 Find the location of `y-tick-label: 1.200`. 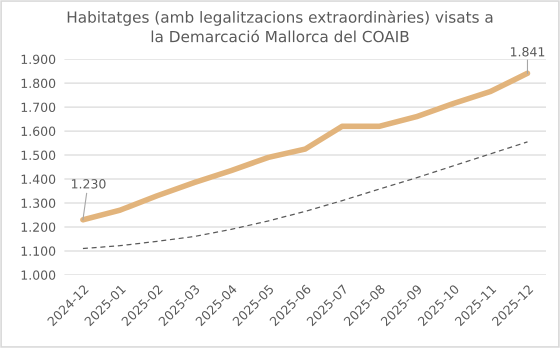

y-tick-label: 1.200 is located at coordinates (39, 227).